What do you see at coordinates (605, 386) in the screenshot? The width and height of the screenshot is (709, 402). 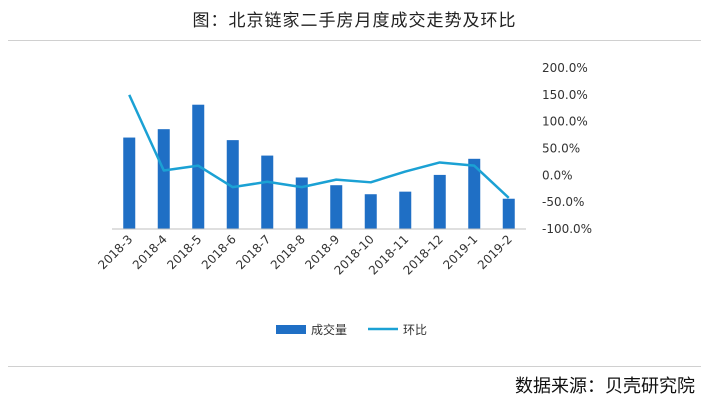 I see `data-source: 数据来源：贝壳研究院` at bounding box center [605, 386].